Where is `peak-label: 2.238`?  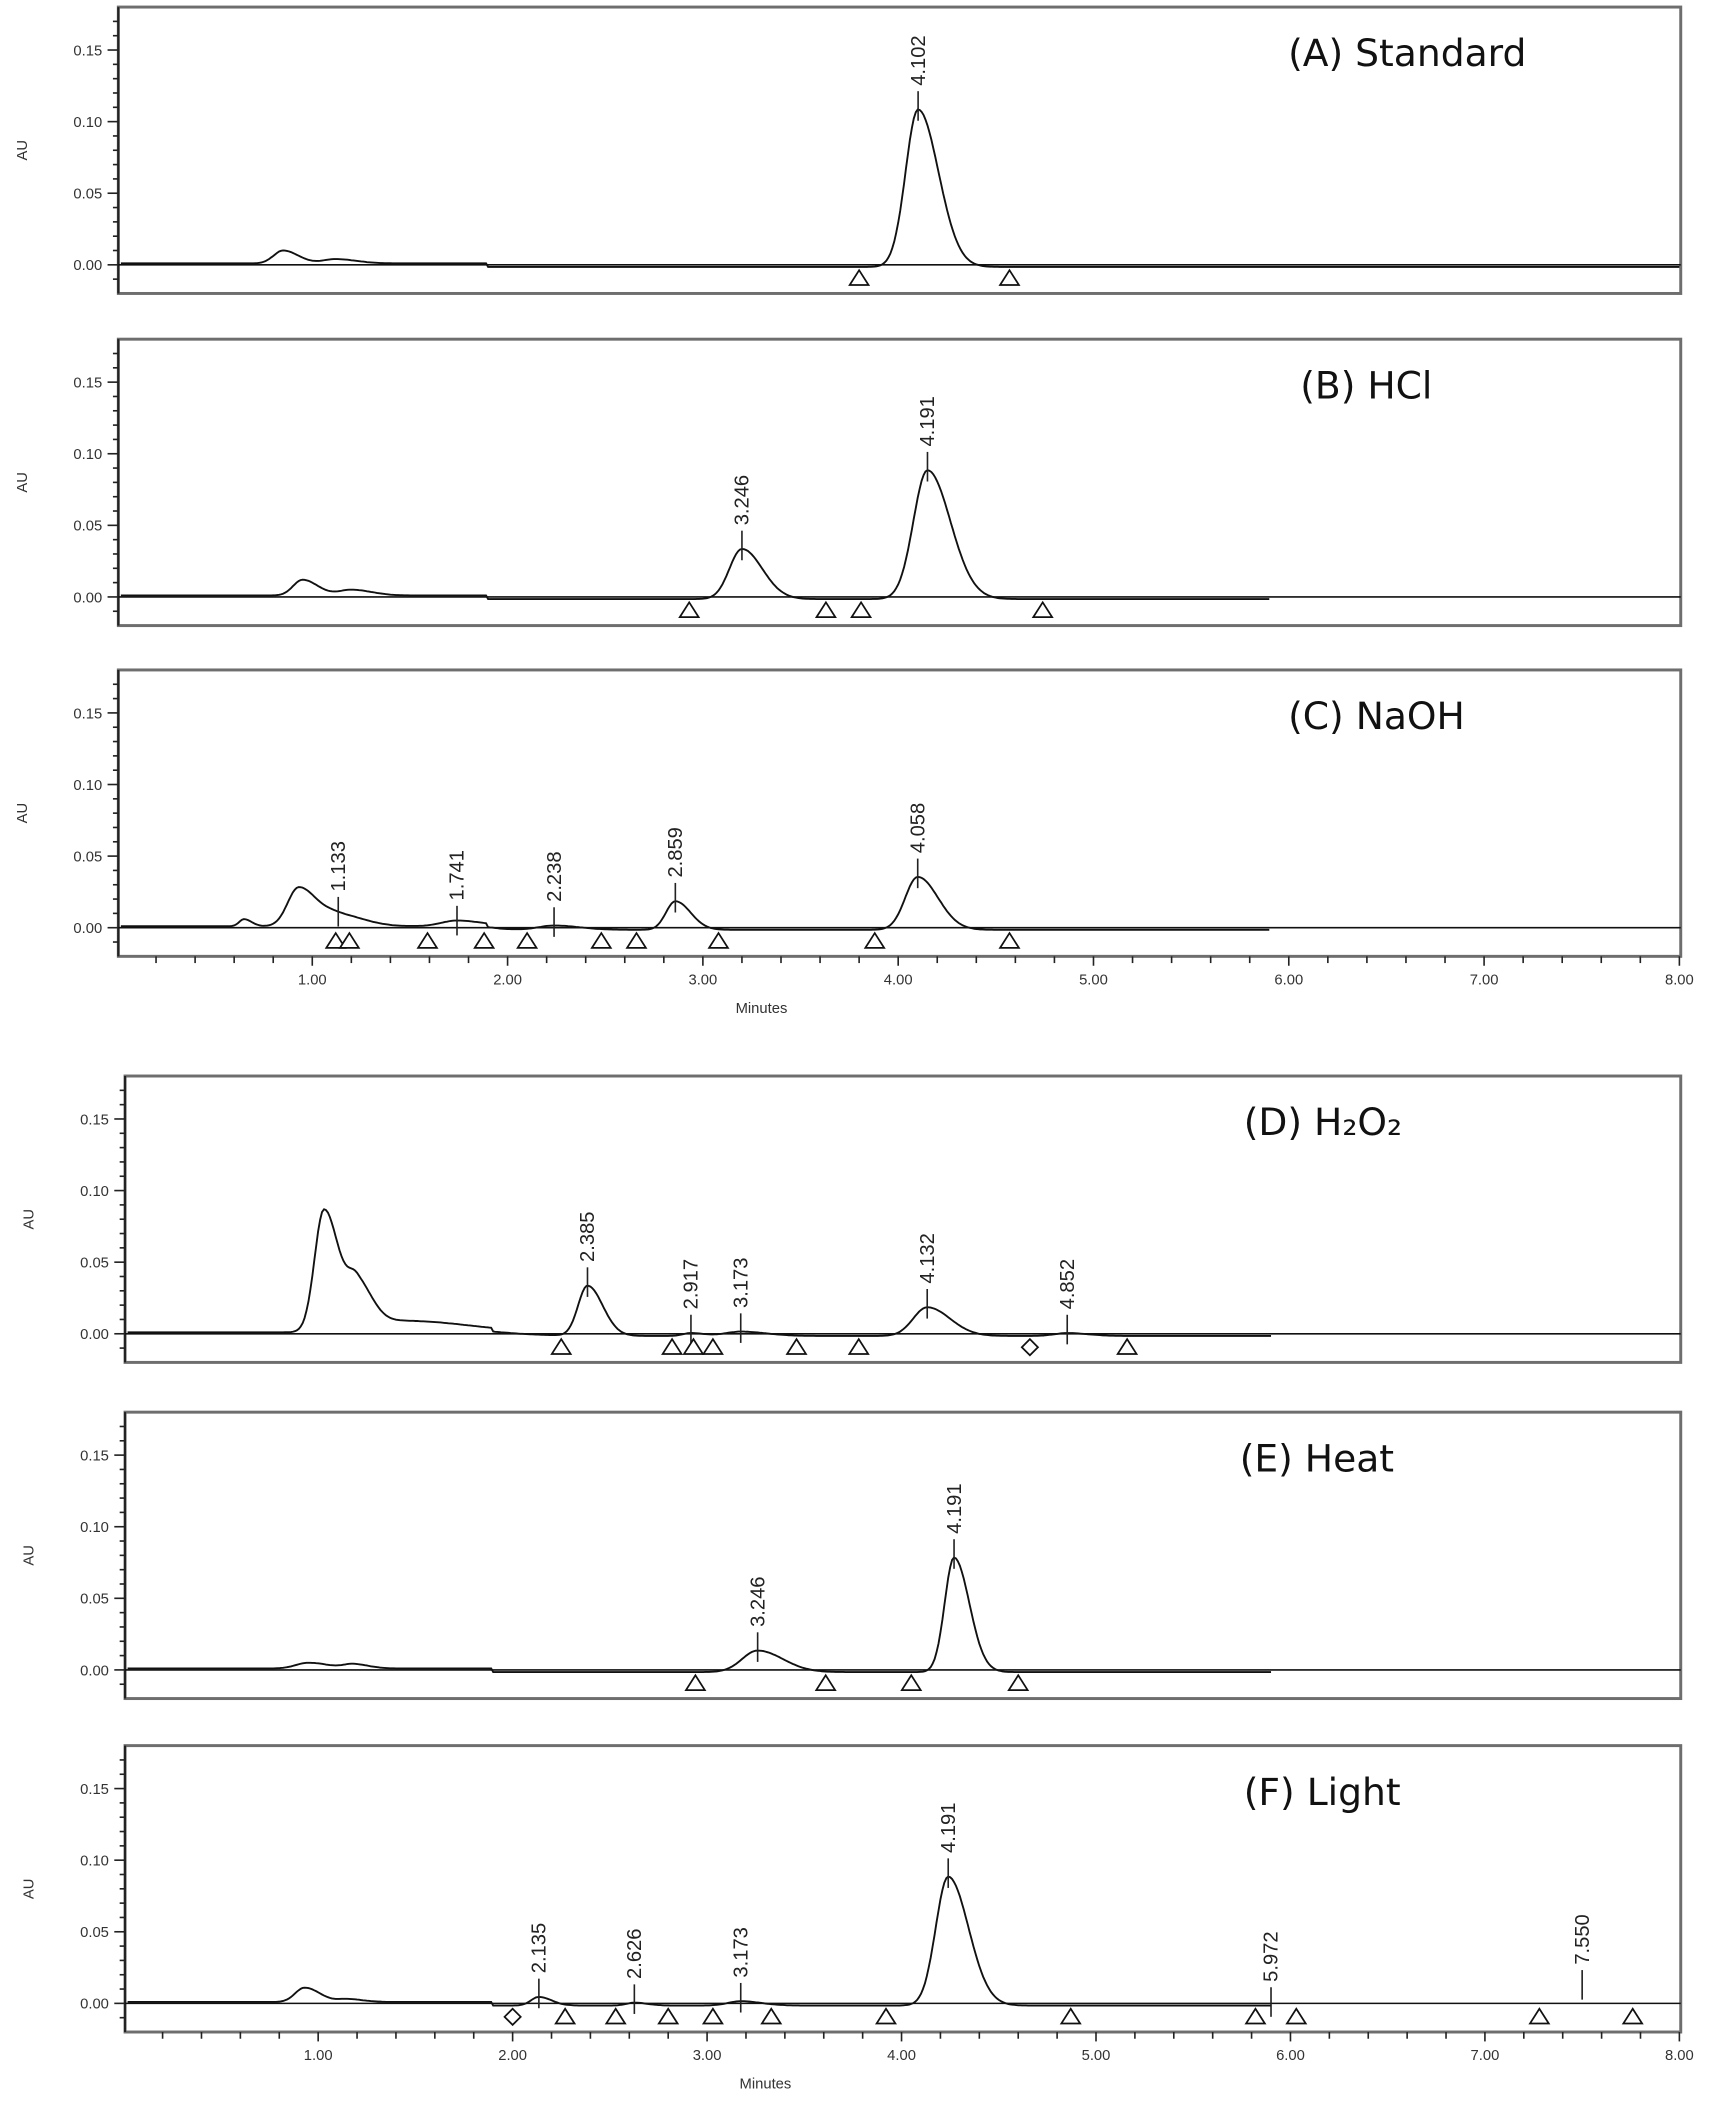
peak-label: 2.238 is located at coordinates (555, 876).